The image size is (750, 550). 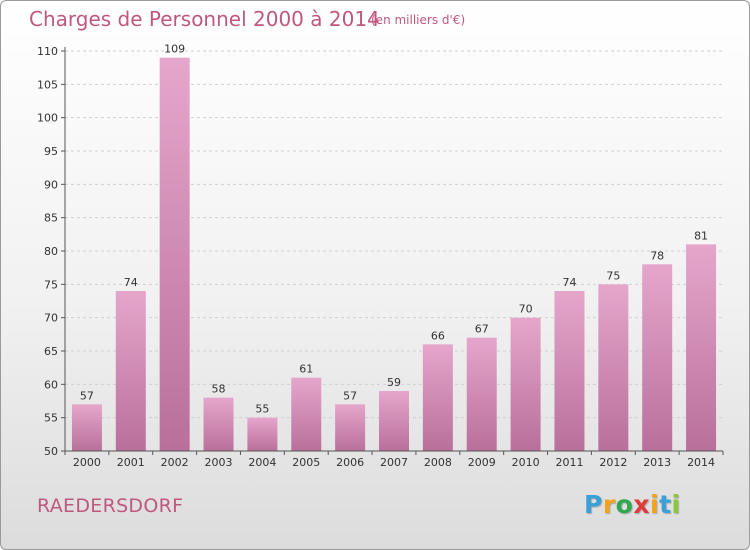 What do you see at coordinates (613, 462) in the screenshot?
I see `x-tick-label: 2012` at bounding box center [613, 462].